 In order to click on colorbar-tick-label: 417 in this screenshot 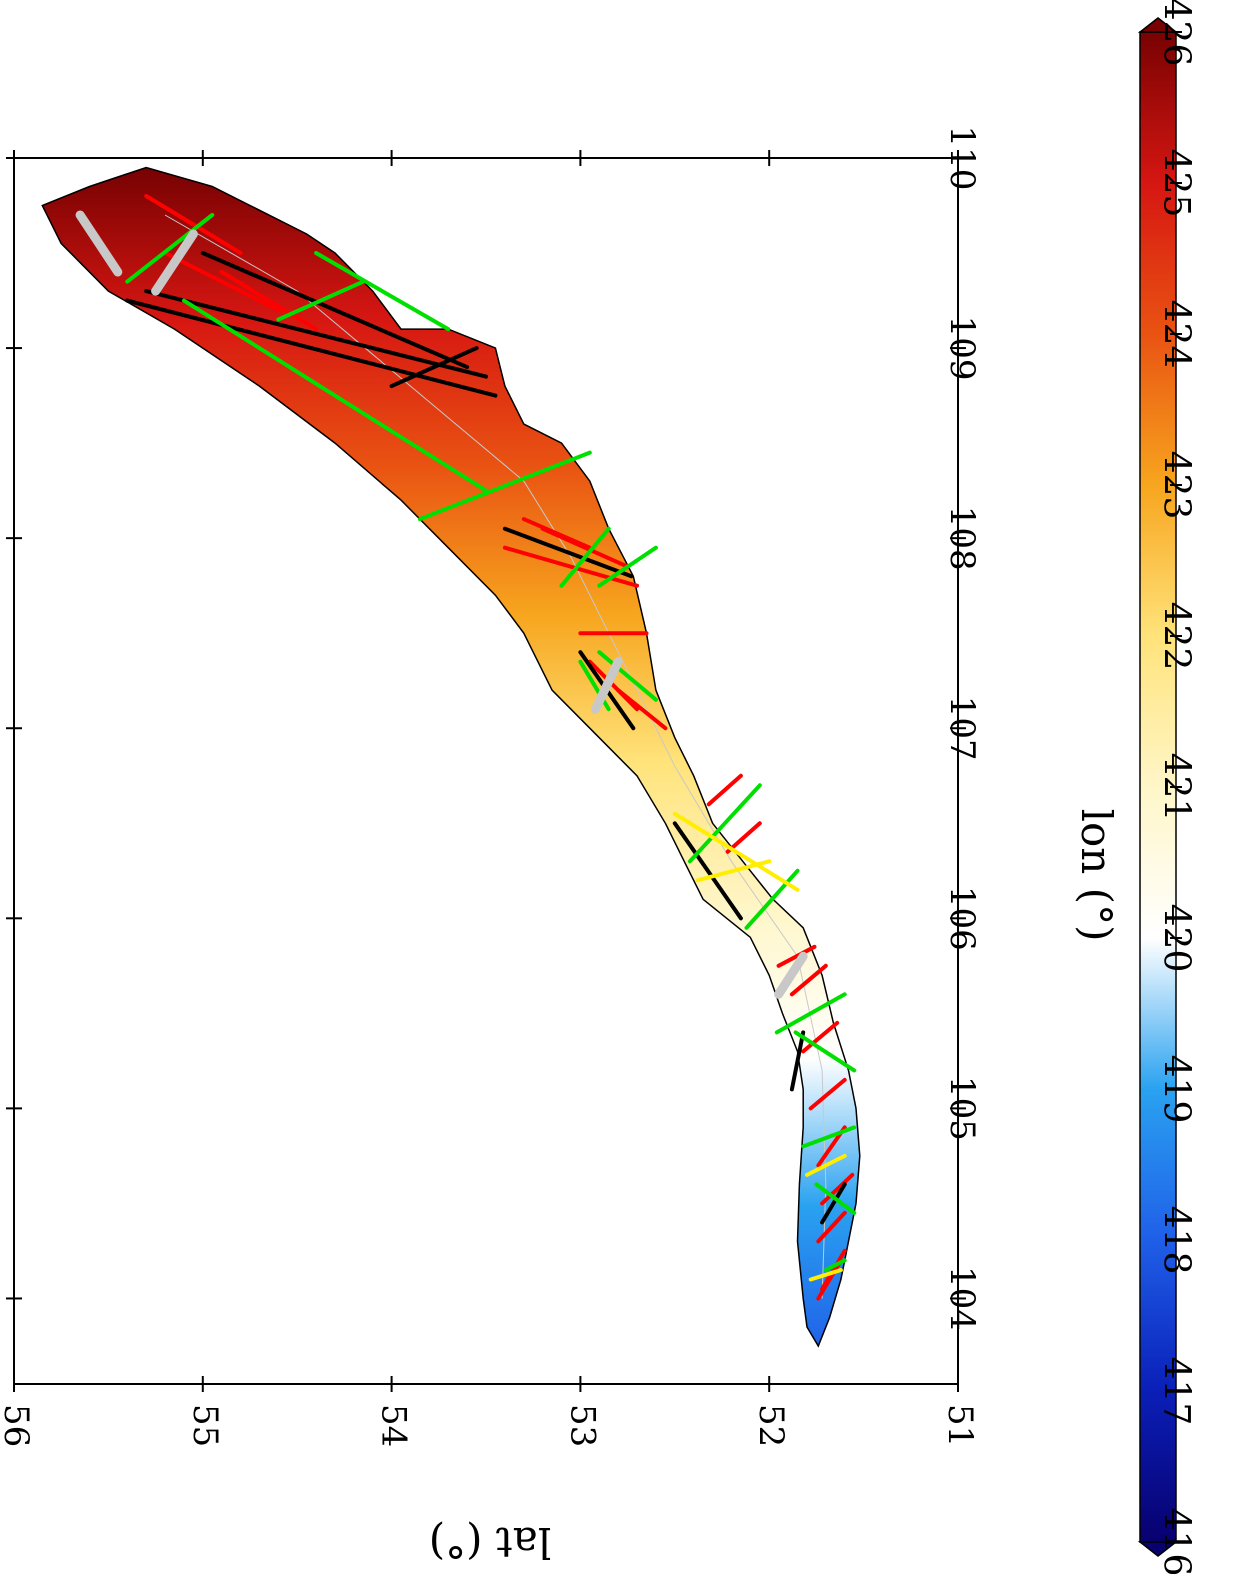, I will do `click(1175, 1391)`.